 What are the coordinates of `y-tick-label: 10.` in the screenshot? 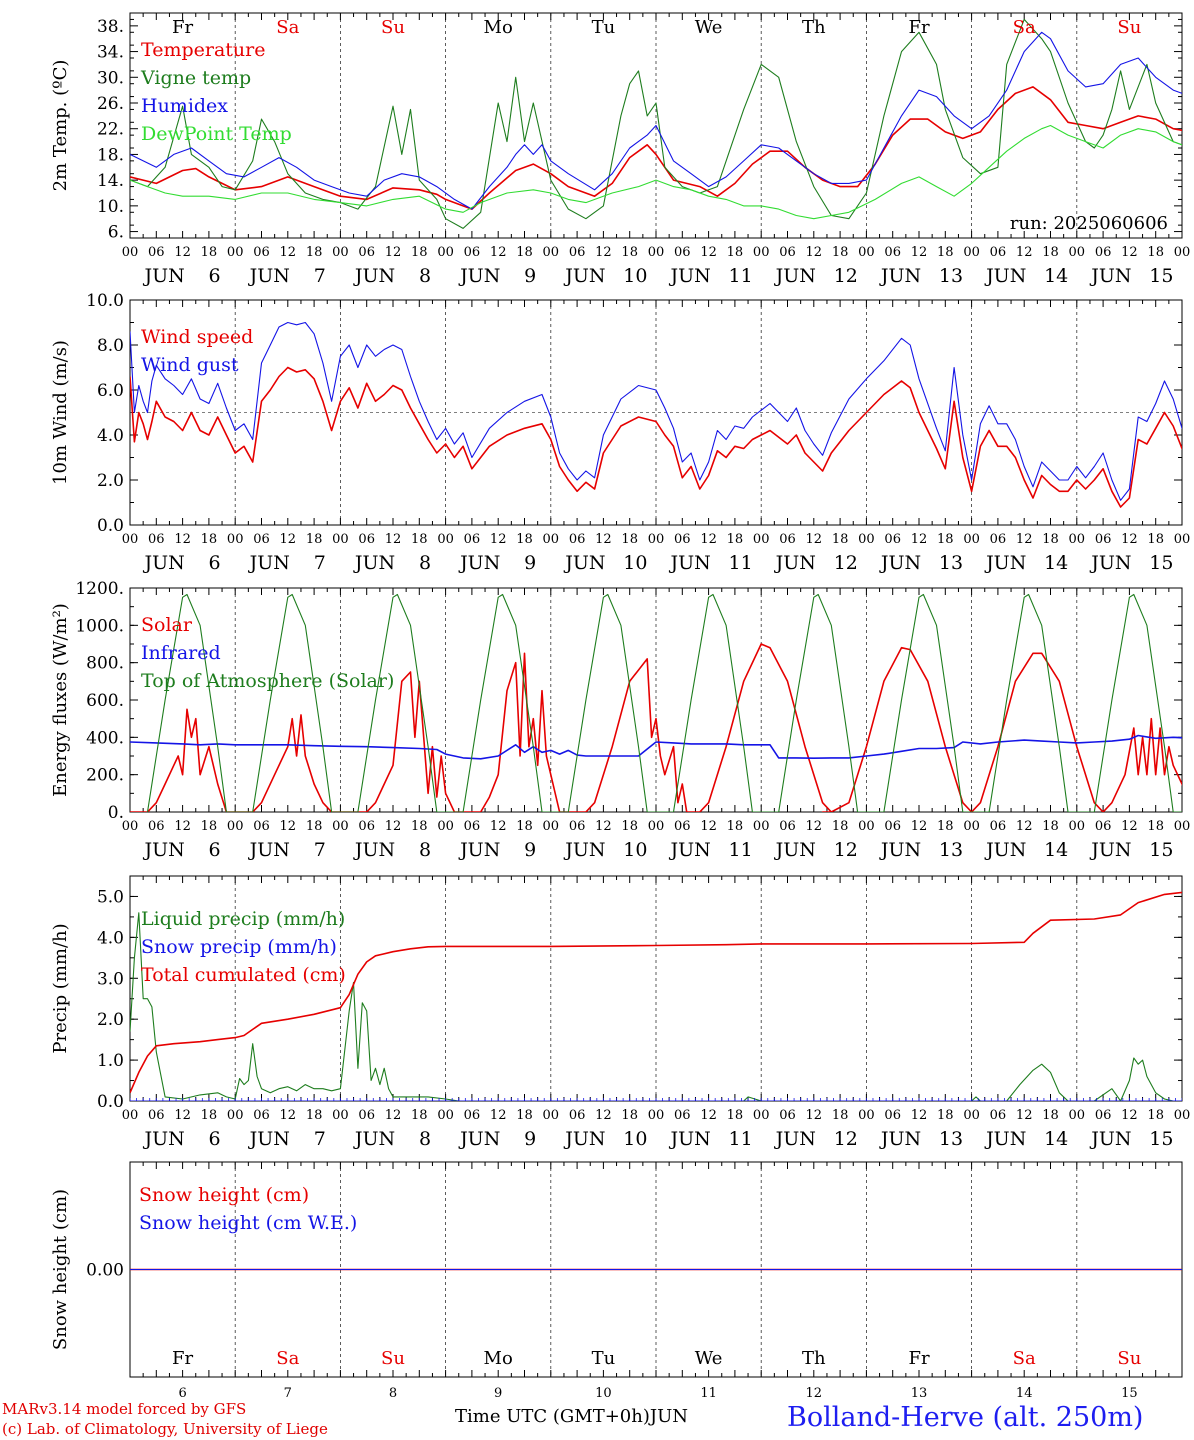 It's located at (110, 207).